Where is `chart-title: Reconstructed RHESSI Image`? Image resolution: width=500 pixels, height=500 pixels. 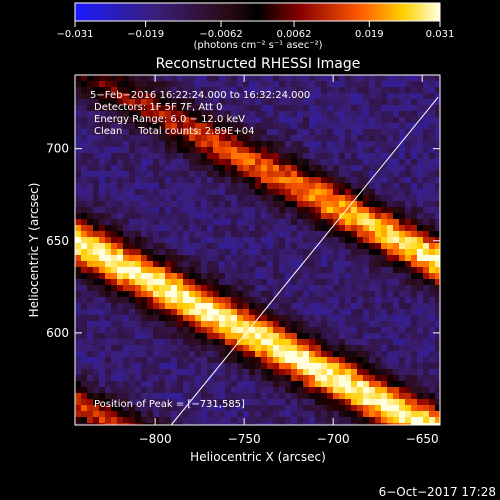 chart-title: Reconstructed RHESSI Image is located at coordinates (258, 64).